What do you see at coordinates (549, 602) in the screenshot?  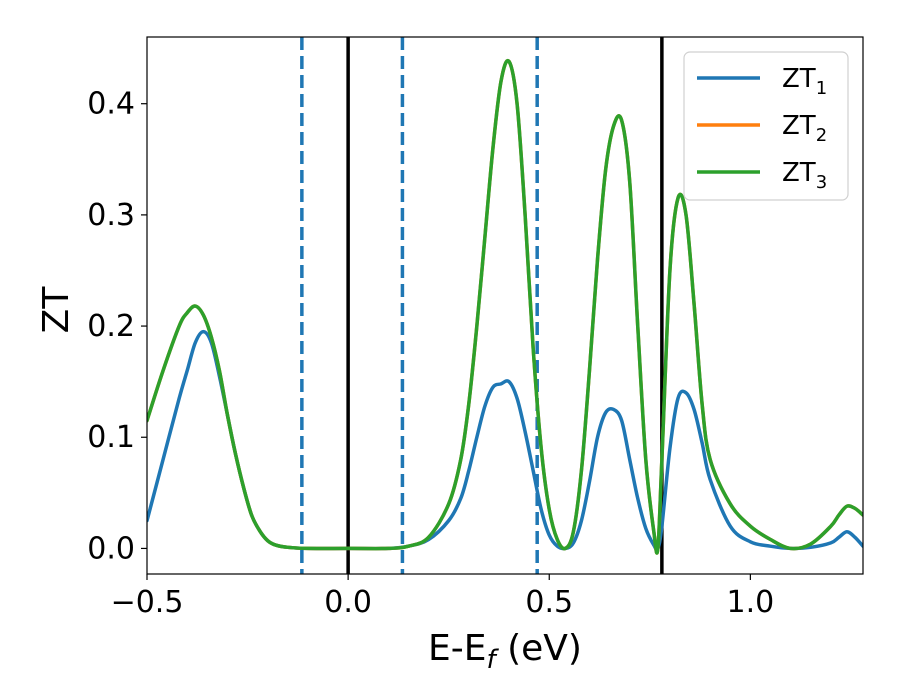 I see `x-tick-label: 0.5` at bounding box center [549, 602].